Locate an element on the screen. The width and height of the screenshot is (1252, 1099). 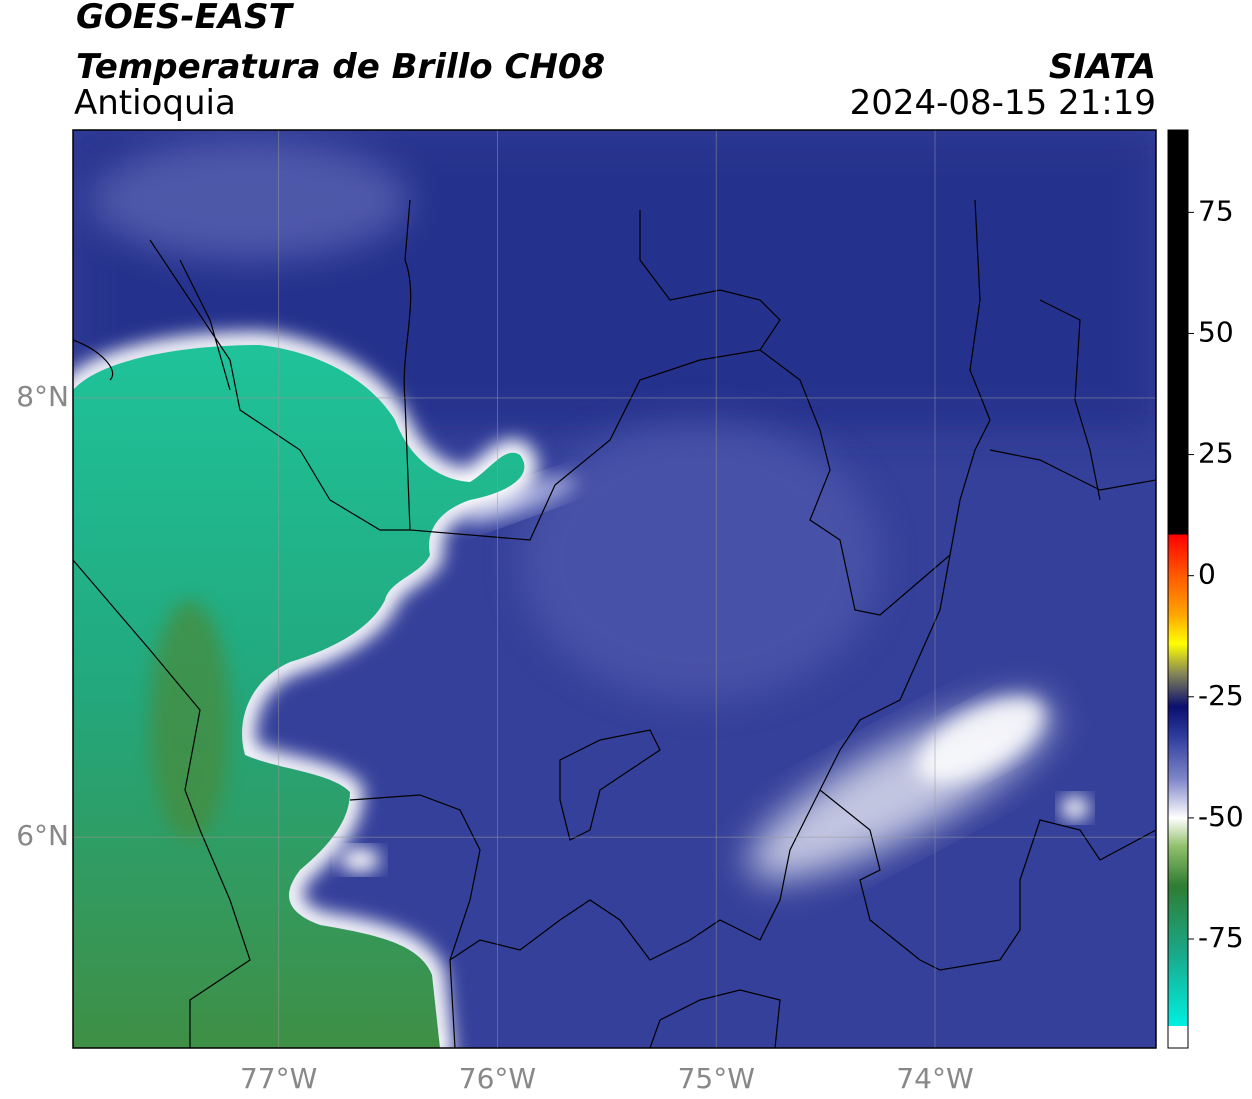
y-tick-label: 6°N is located at coordinates (42, 835).